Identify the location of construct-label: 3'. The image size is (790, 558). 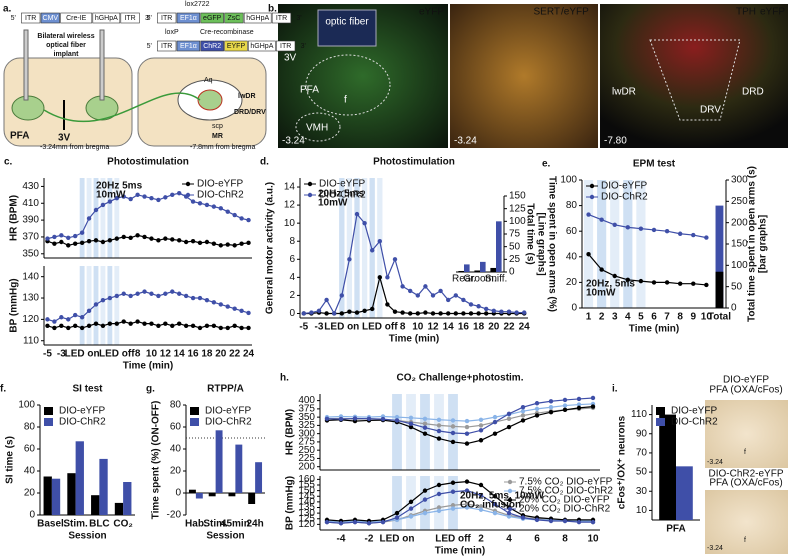
(303, 46).